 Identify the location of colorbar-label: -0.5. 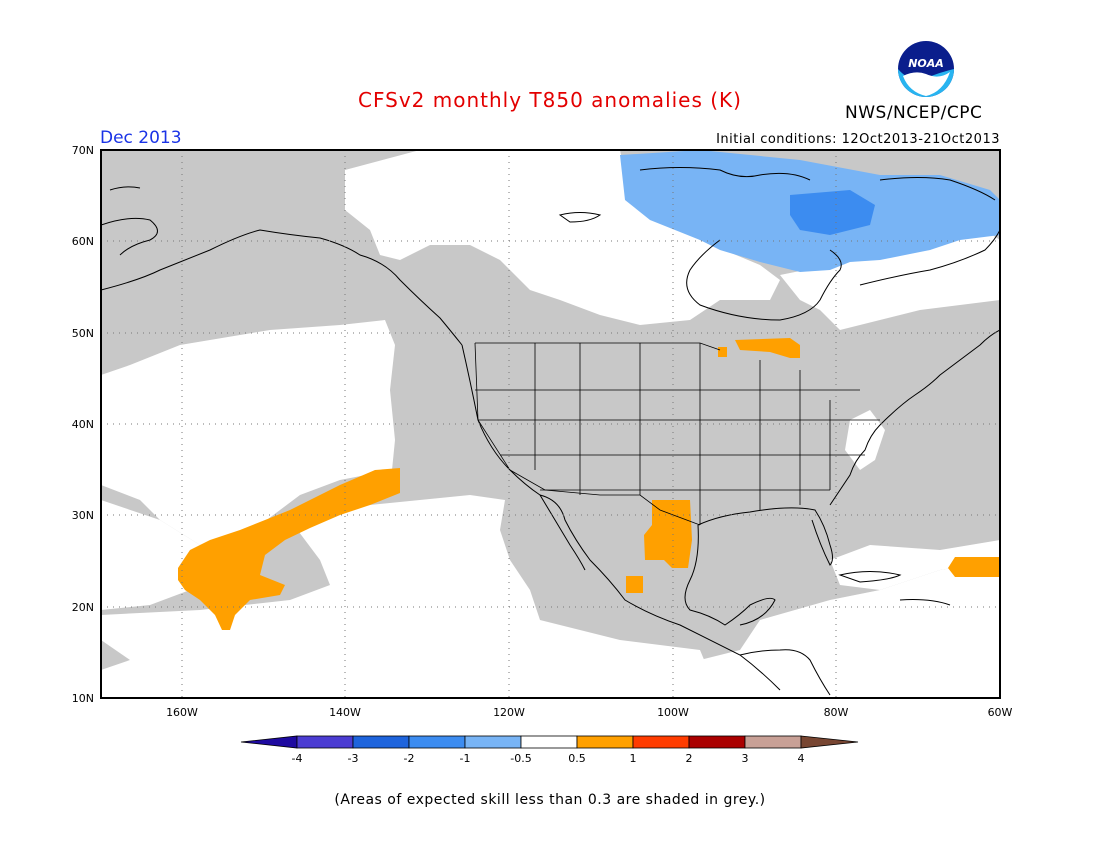
(520, 758).